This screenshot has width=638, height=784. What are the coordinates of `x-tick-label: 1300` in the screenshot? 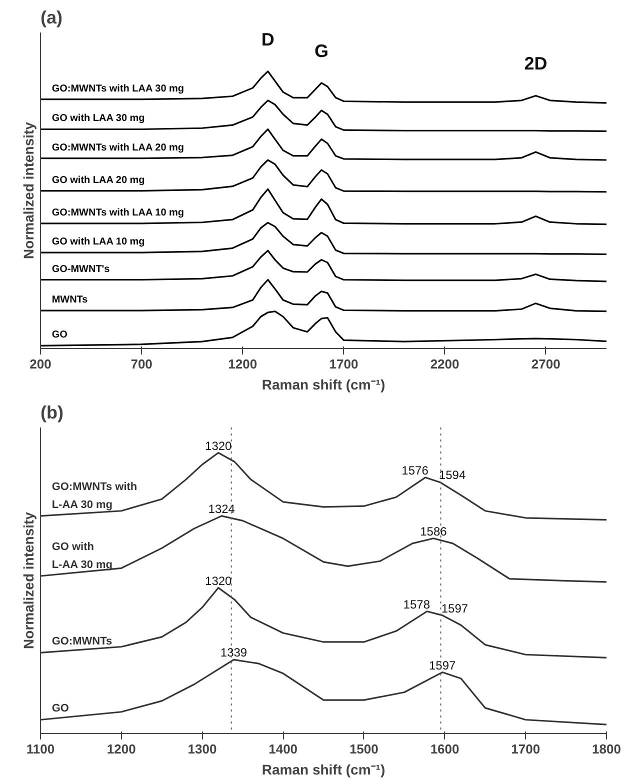 It's located at (202, 749).